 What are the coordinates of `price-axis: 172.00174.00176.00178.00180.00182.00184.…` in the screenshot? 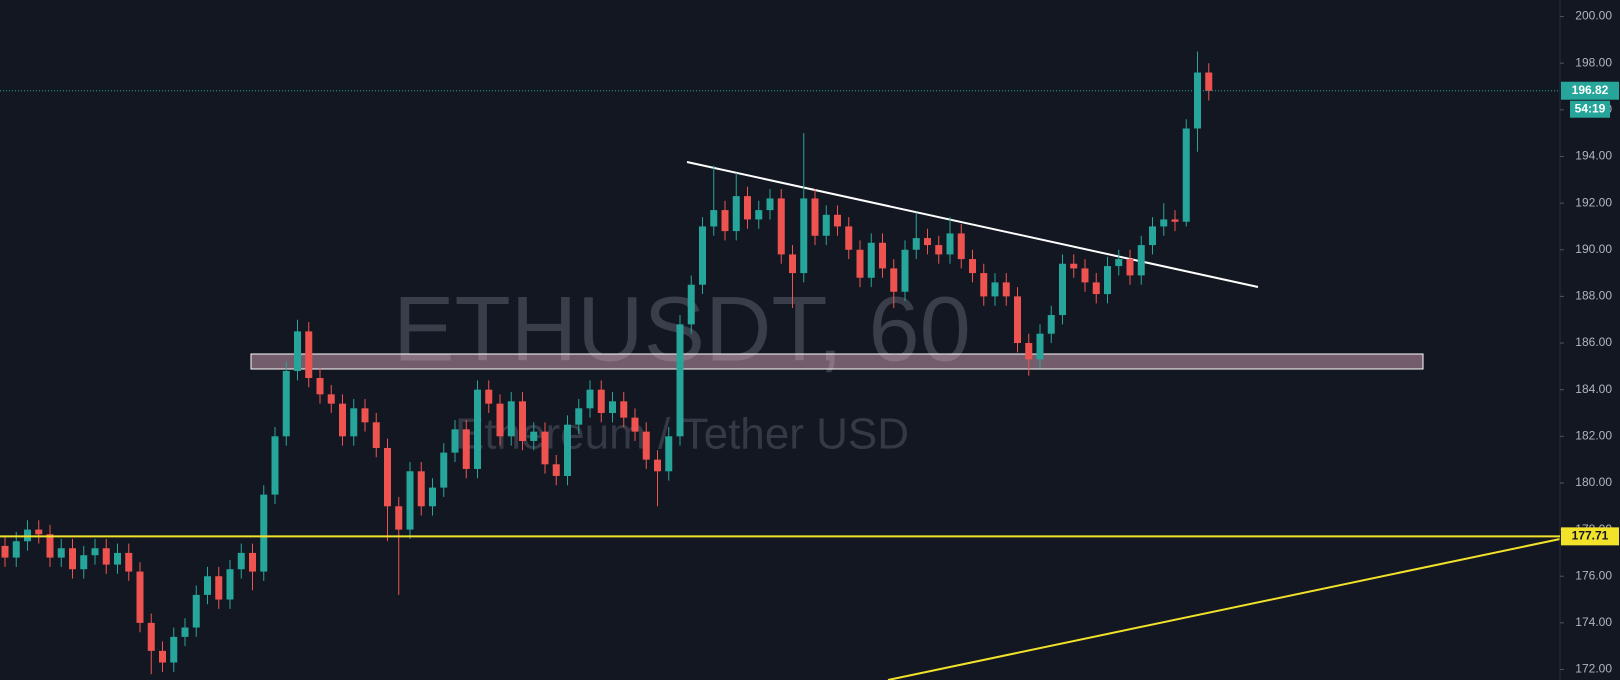 It's located at (1586, 342).